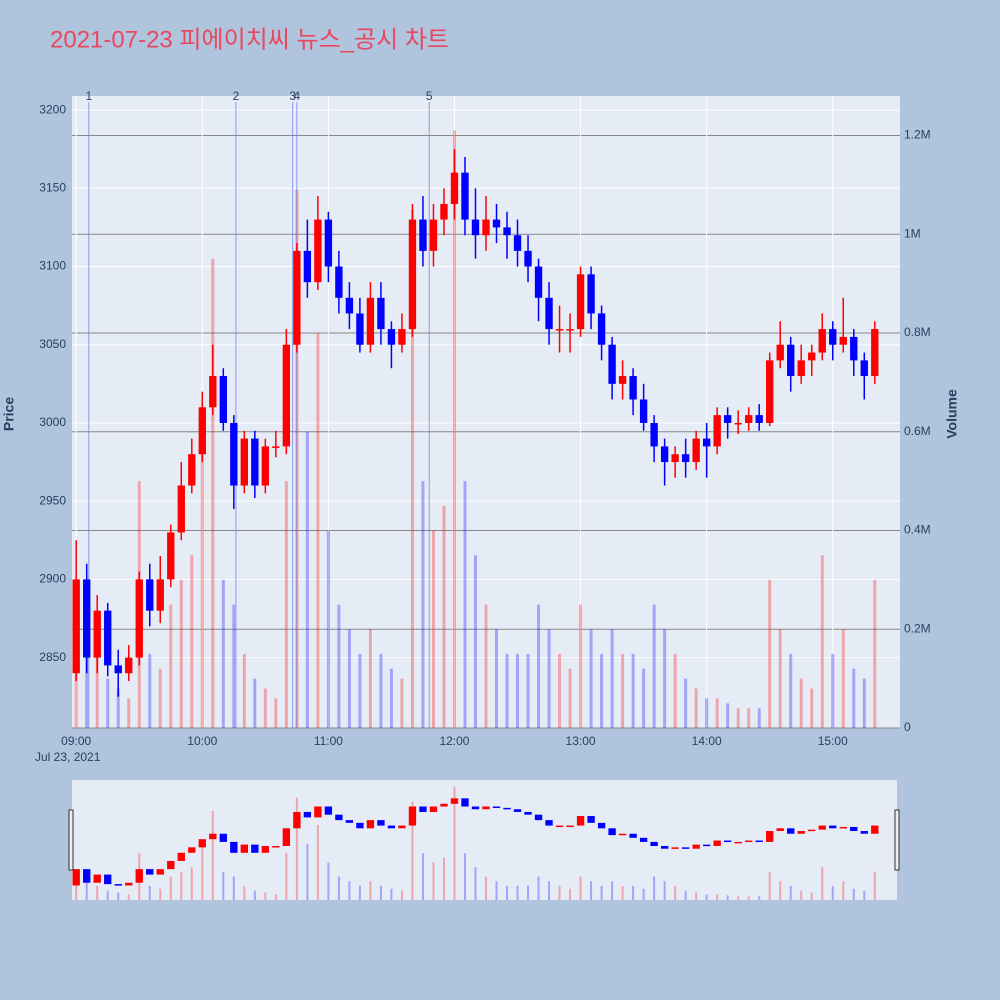  I want to click on y-tick-label: 2900, so click(52, 579).